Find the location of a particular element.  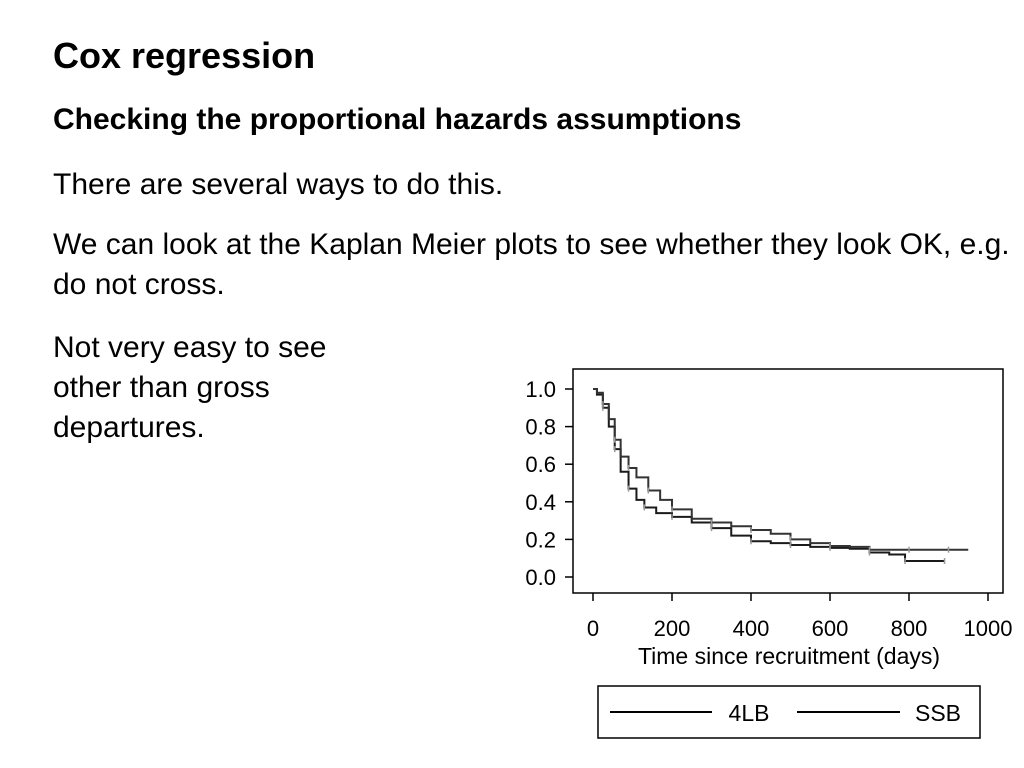

plot-frame is located at coordinates (788, 481).